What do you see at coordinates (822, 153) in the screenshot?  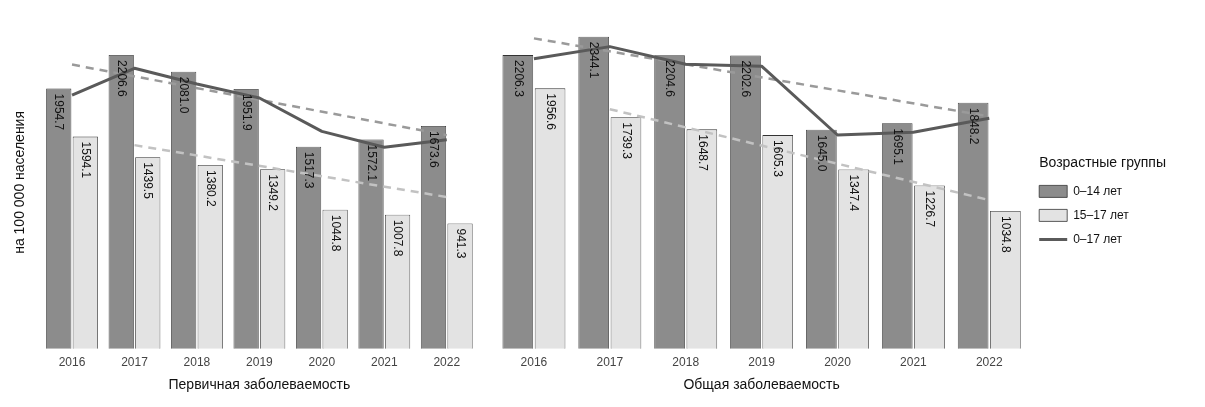 I see `data-label: 1645.0` at bounding box center [822, 153].